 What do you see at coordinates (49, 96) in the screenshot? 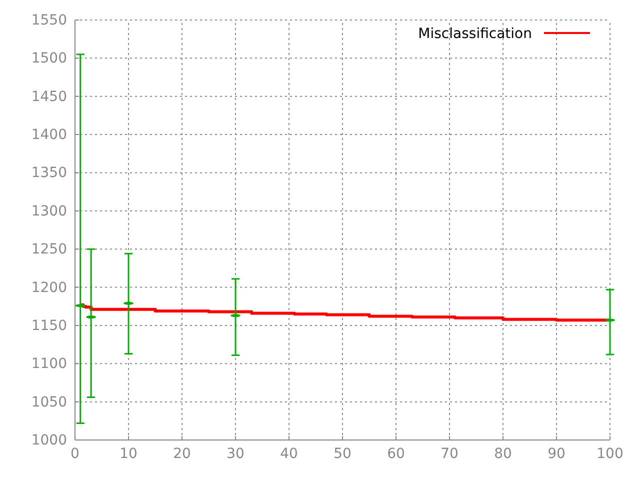
I see `y-tick-label: 1450` at bounding box center [49, 96].